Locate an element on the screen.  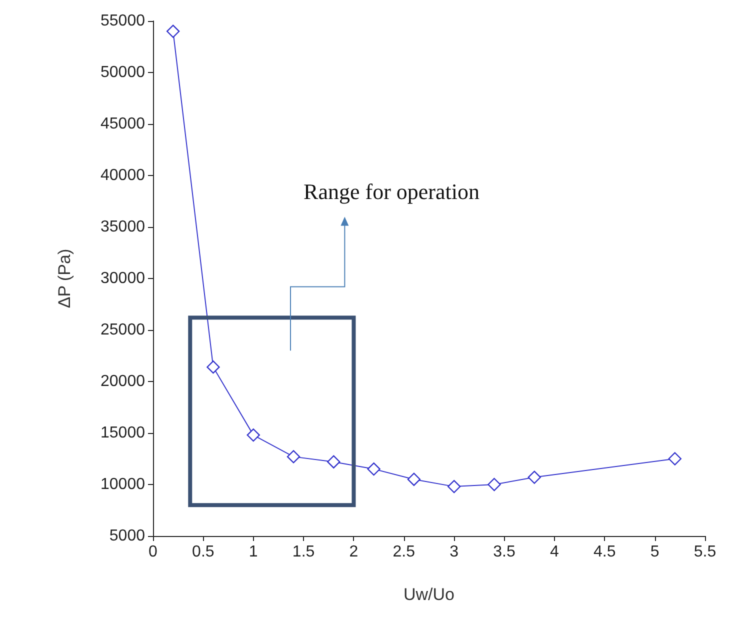
x-tick-label: 0 is located at coordinates (153, 552).